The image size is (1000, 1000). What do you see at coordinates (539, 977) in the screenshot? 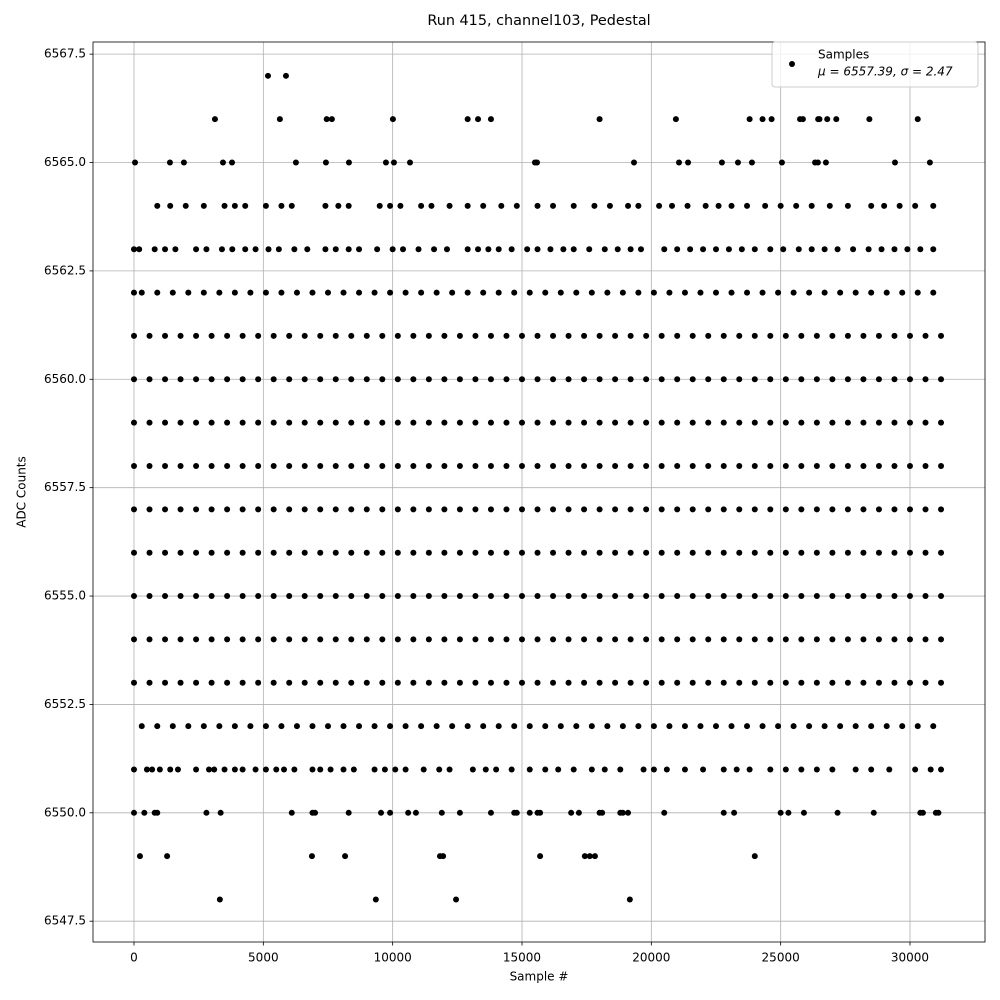
I see `x-axis-label: Sample #` at bounding box center [539, 977].